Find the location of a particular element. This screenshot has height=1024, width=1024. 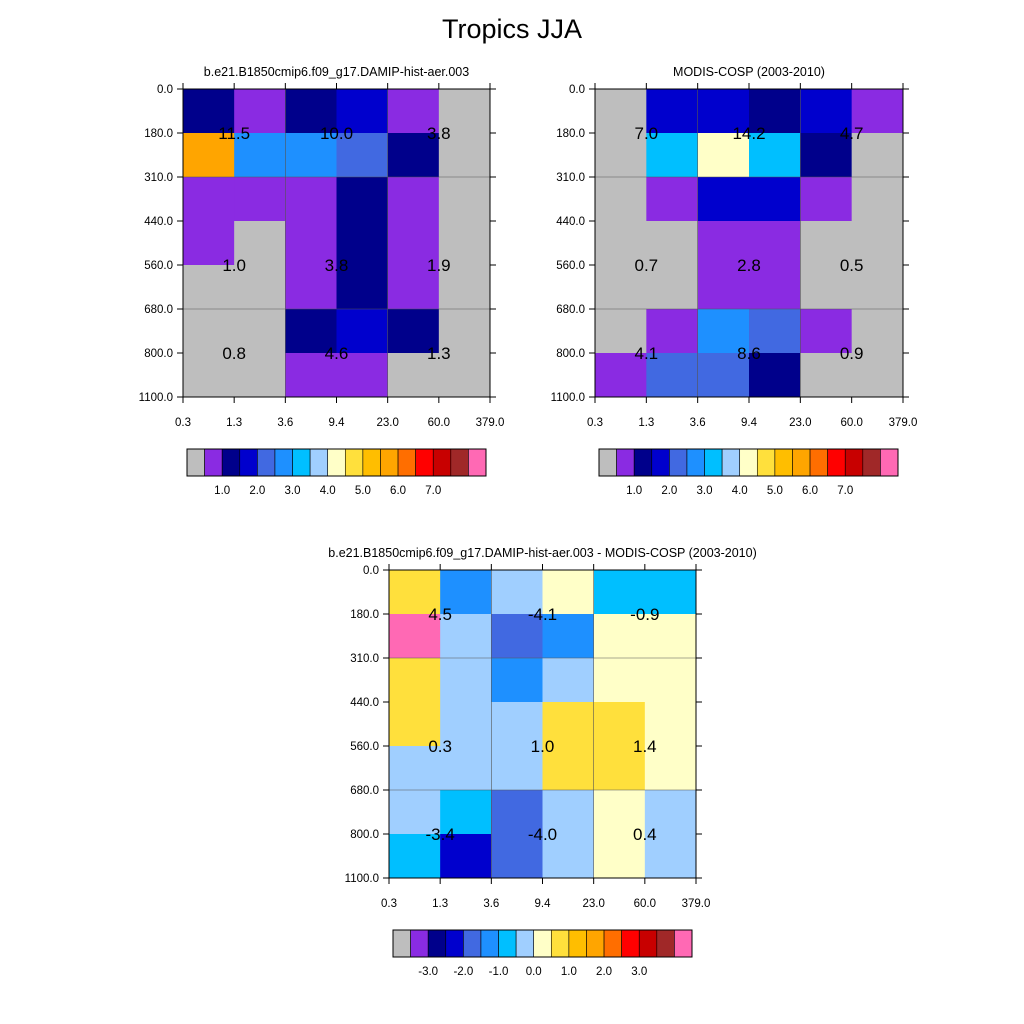

cell-value-label: 4.1 is located at coordinates (647, 353).